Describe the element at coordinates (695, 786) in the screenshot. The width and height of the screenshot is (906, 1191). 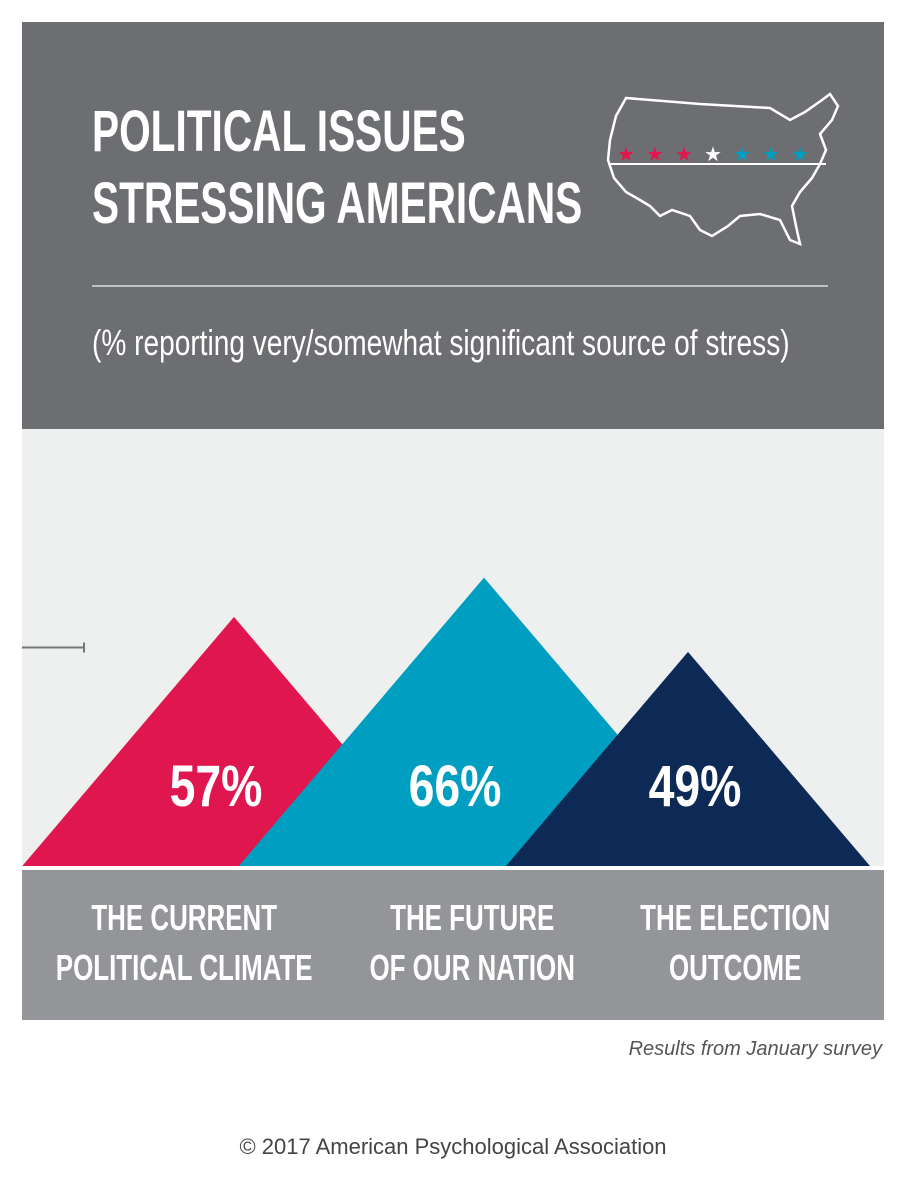
I see `value-label: 49%` at that location.